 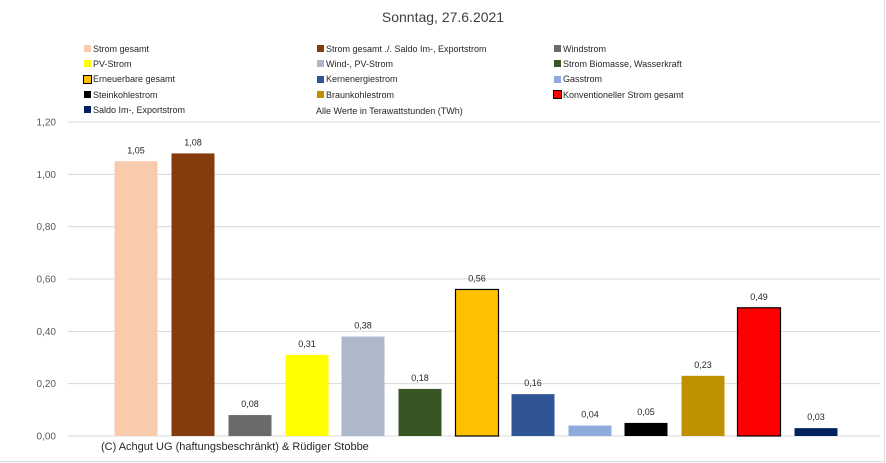 What do you see at coordinates (193, 142) in the screenshot?
I see `data-label: 1,08` at bounding box center [193, 142].